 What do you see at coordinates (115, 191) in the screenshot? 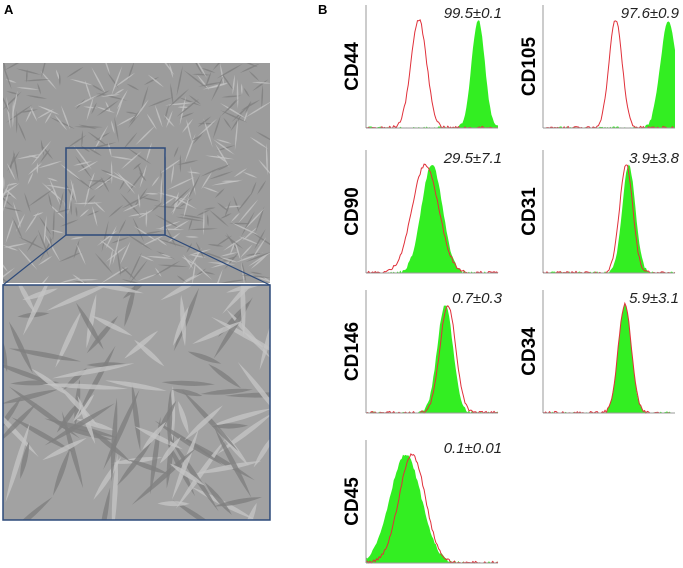
I see `inset-box` at bounding box center [115, 191].